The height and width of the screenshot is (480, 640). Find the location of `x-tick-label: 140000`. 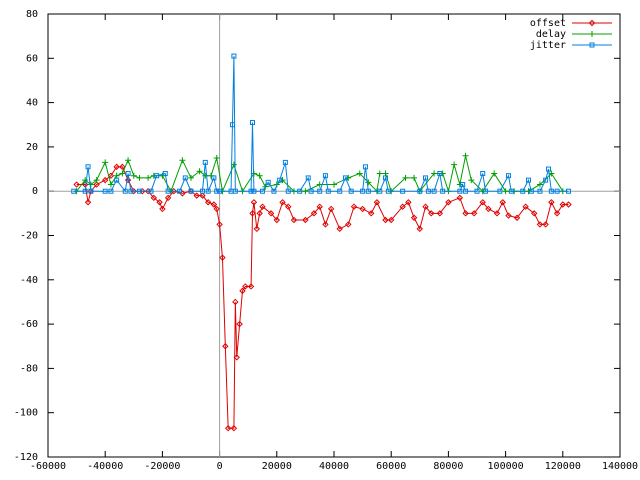

x-tick-label: 140000 is located at coordinates (620, 466).